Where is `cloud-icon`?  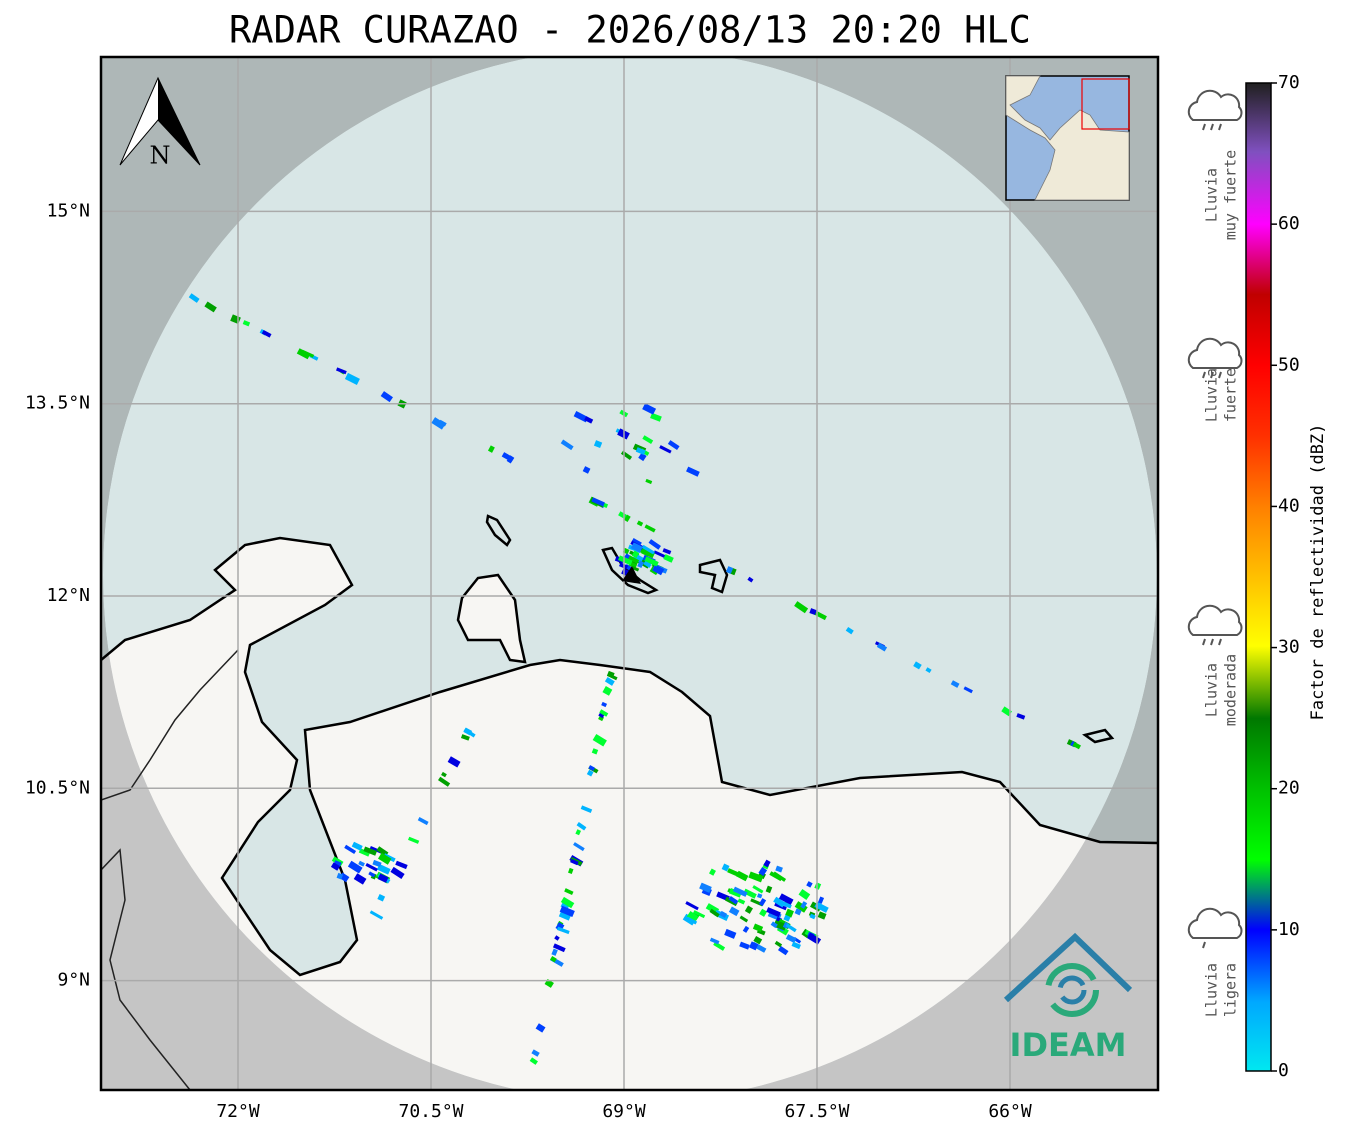 cloud-icon is located at coordinates (1215, 923).